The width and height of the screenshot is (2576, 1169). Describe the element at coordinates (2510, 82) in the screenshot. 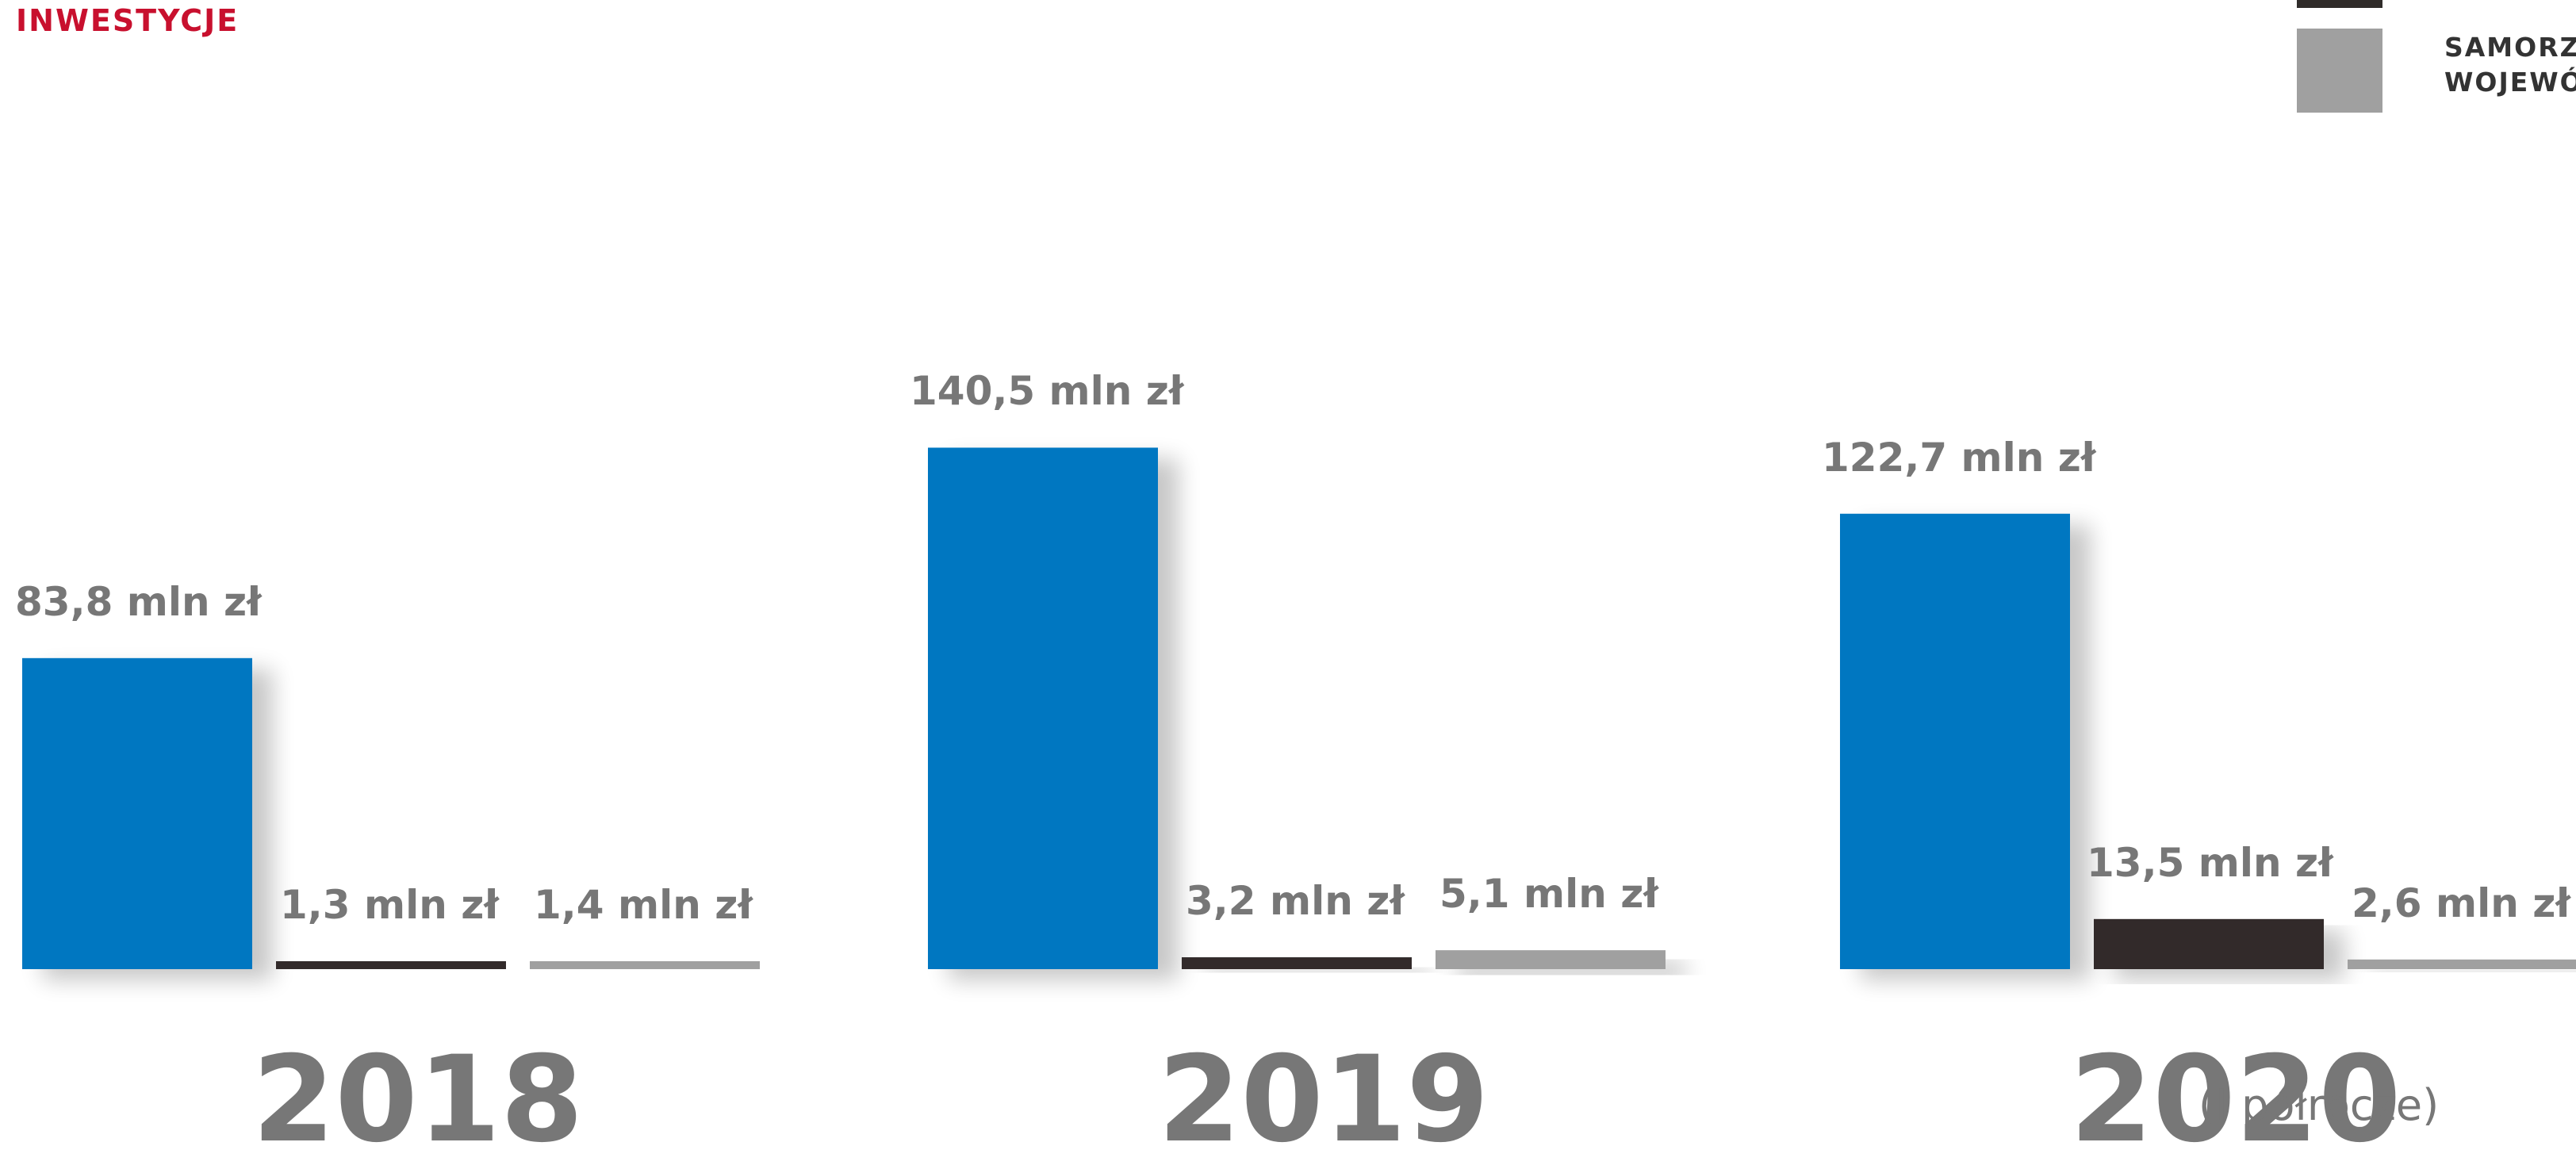

I see `legend-label-2-line2: WOJEWÓ` at that location.